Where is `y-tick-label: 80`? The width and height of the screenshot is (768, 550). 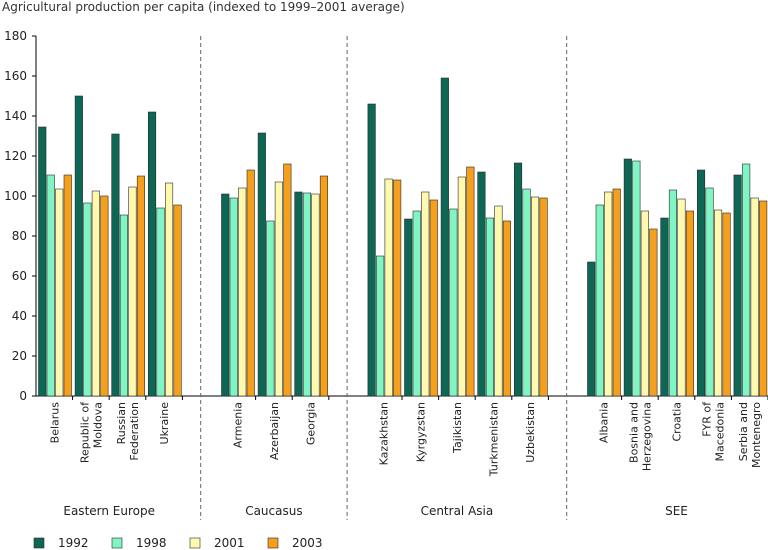
y-tick-label: 80 is located at coordinates (19, 236).